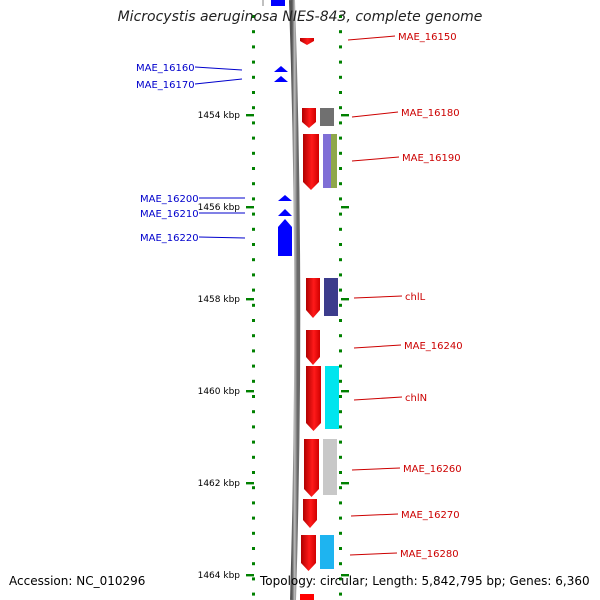 The width and height of the screenshot is (600, 600). Describe the element at coordinates (433, 346) in the screenshot. I see `forward-gene-label: MAE_16240` at that location.